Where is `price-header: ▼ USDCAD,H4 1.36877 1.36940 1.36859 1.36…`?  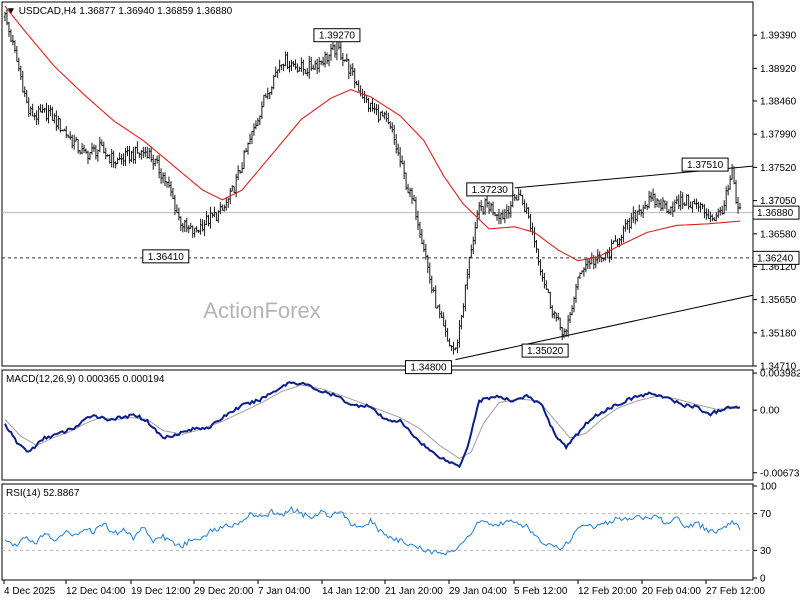
price-header: ▼ USDCAD,H4 1.36877 1.36940 1.36859 1.36… is located at coordinates (119, 11).